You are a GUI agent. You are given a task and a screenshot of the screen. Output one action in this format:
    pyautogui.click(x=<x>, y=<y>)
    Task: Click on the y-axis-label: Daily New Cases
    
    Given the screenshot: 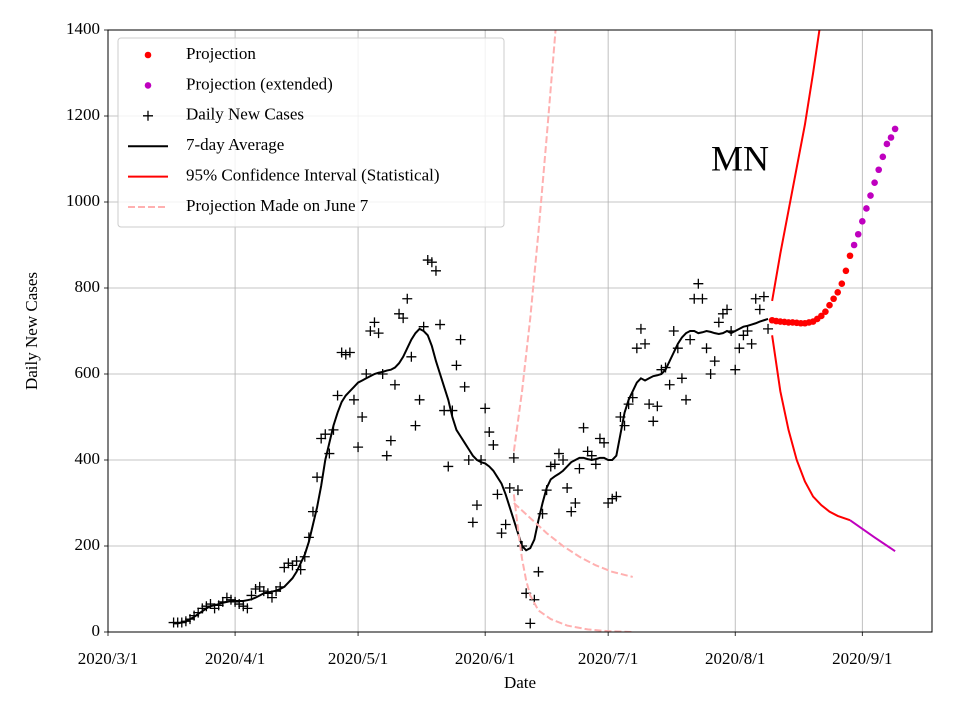 What is the action you would take?
    pyautogui.click(x=31, y=331)
    